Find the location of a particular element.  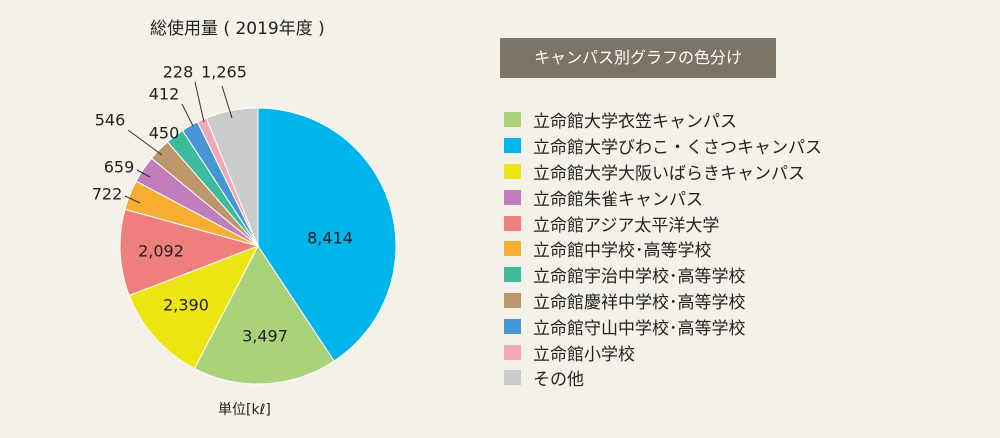

data-label-2: 3,497 is located at coordinates (265, 336).